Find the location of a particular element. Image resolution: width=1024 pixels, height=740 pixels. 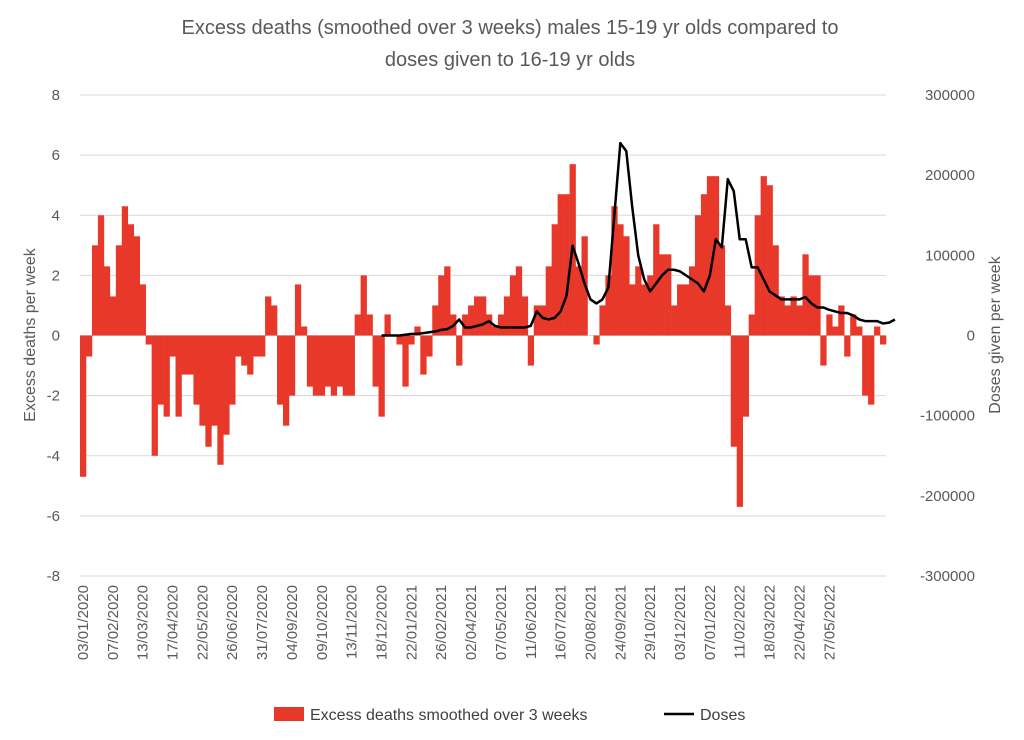

x-tick-label: 13/03/2020 is located at coordinates (143, 622).